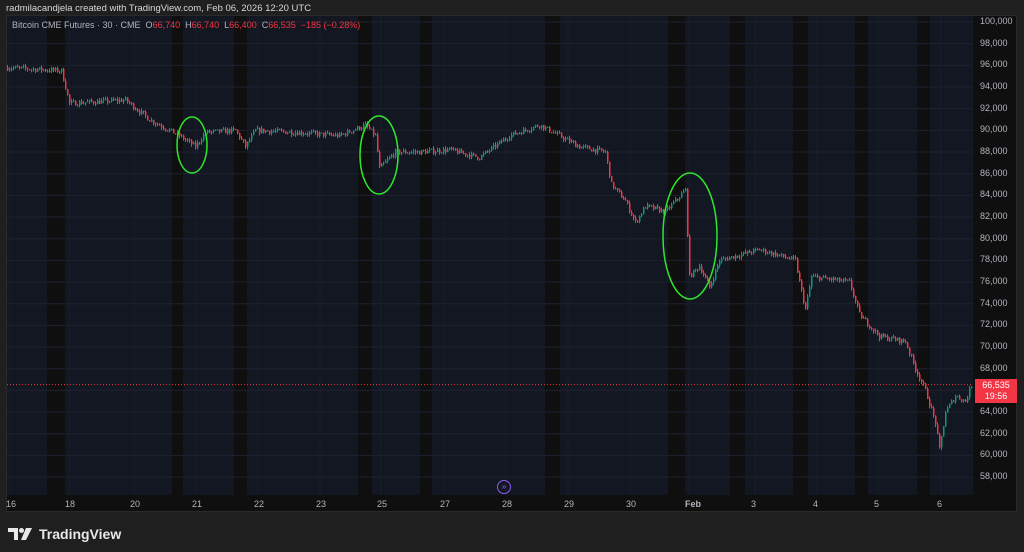 This screenshot has height=552, width=1024. What do you see at coordinates (994, 86) in the screenshot?
I see `price-tick-label: 94,000` at bounding box center [994, 86].